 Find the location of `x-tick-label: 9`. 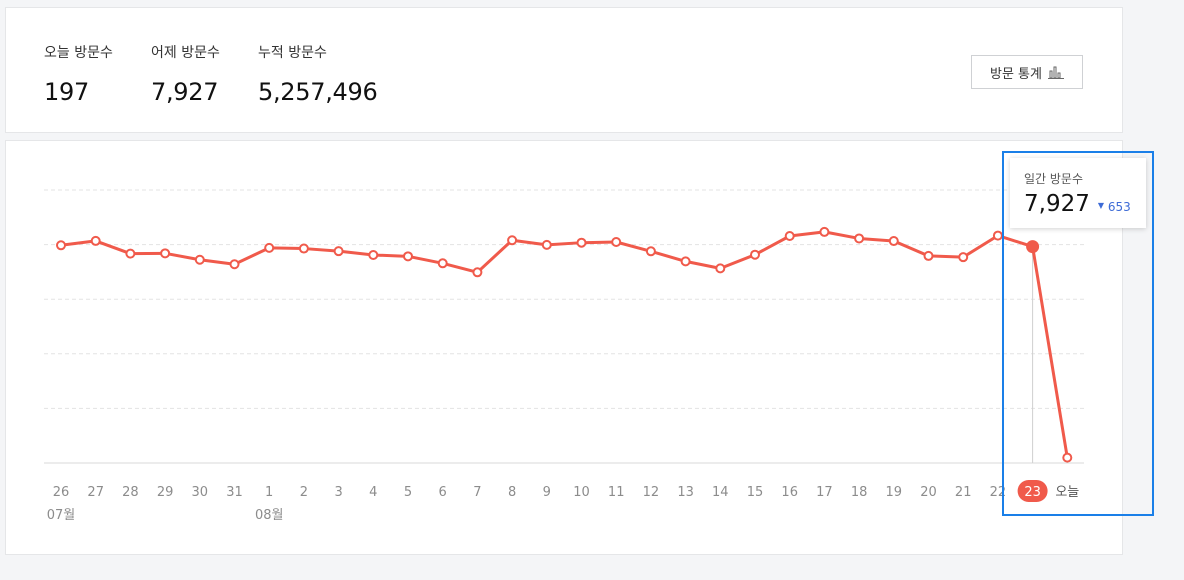

x-tick-label: 9 is located at coordinates (547, 492).